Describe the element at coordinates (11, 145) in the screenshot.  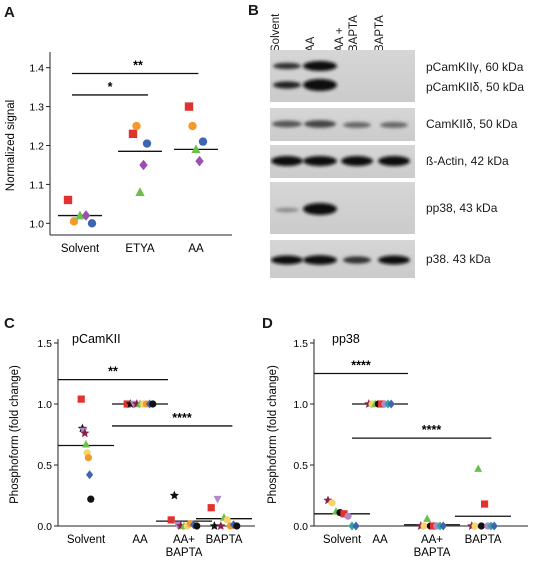
I see `y-axis-label: Normalized signal` at that location.